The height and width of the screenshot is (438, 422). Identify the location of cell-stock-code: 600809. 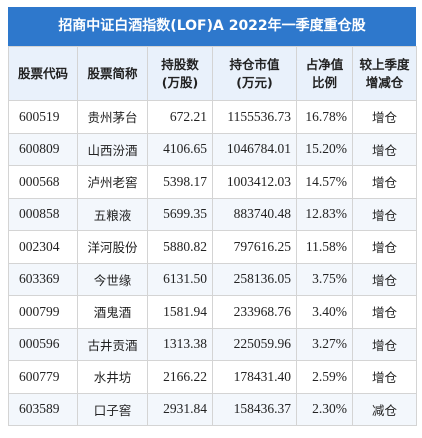
(43, 149).